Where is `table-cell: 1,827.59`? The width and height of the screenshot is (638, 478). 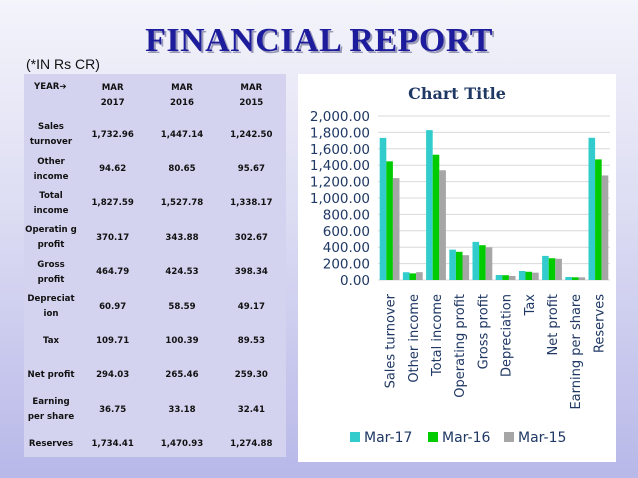 table-cell: 1,827.59 is located at coordinates (112, 203).